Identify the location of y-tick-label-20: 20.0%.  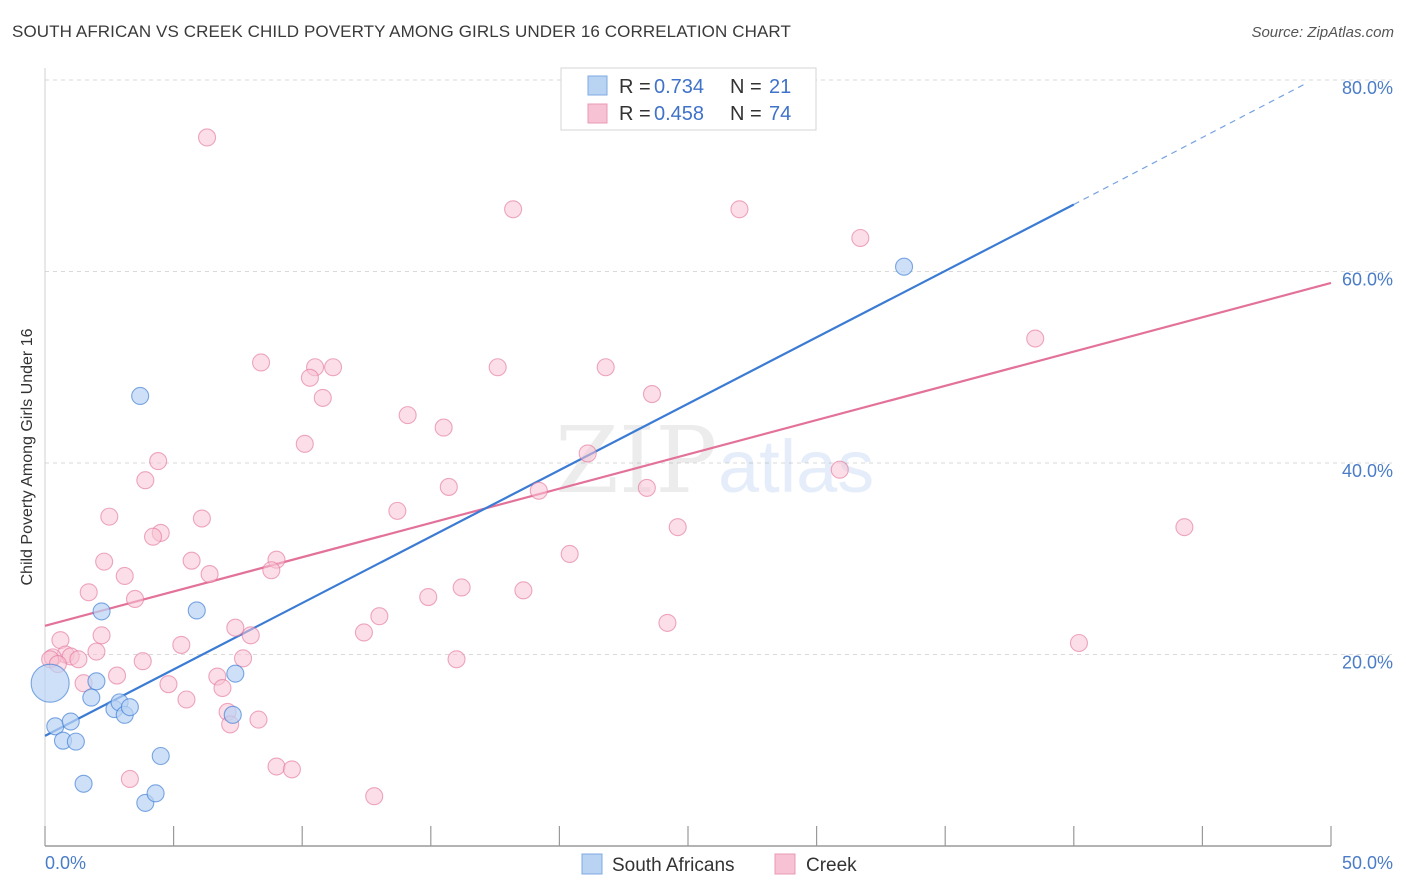
(1367, 663).